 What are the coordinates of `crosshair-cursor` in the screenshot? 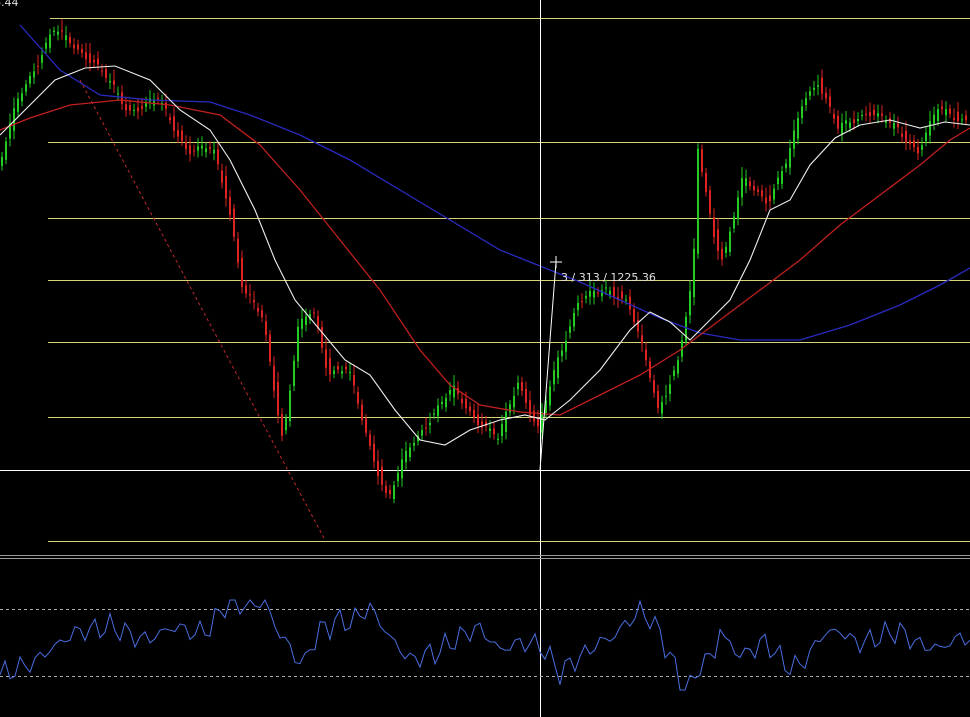 It's located at (556, 262).